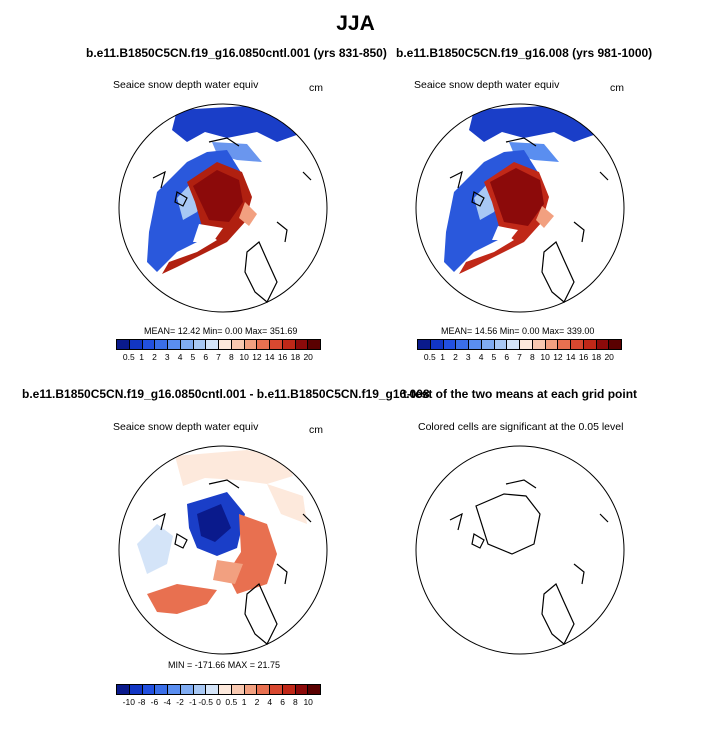 The image size is (711, 738). What do you see at coordinates (221, 331) in the screenshot?
I see `panel-1-stats: MEAN= 12.42 Min= 0.00 Max= 351.69` at bounding box center [221, 331].